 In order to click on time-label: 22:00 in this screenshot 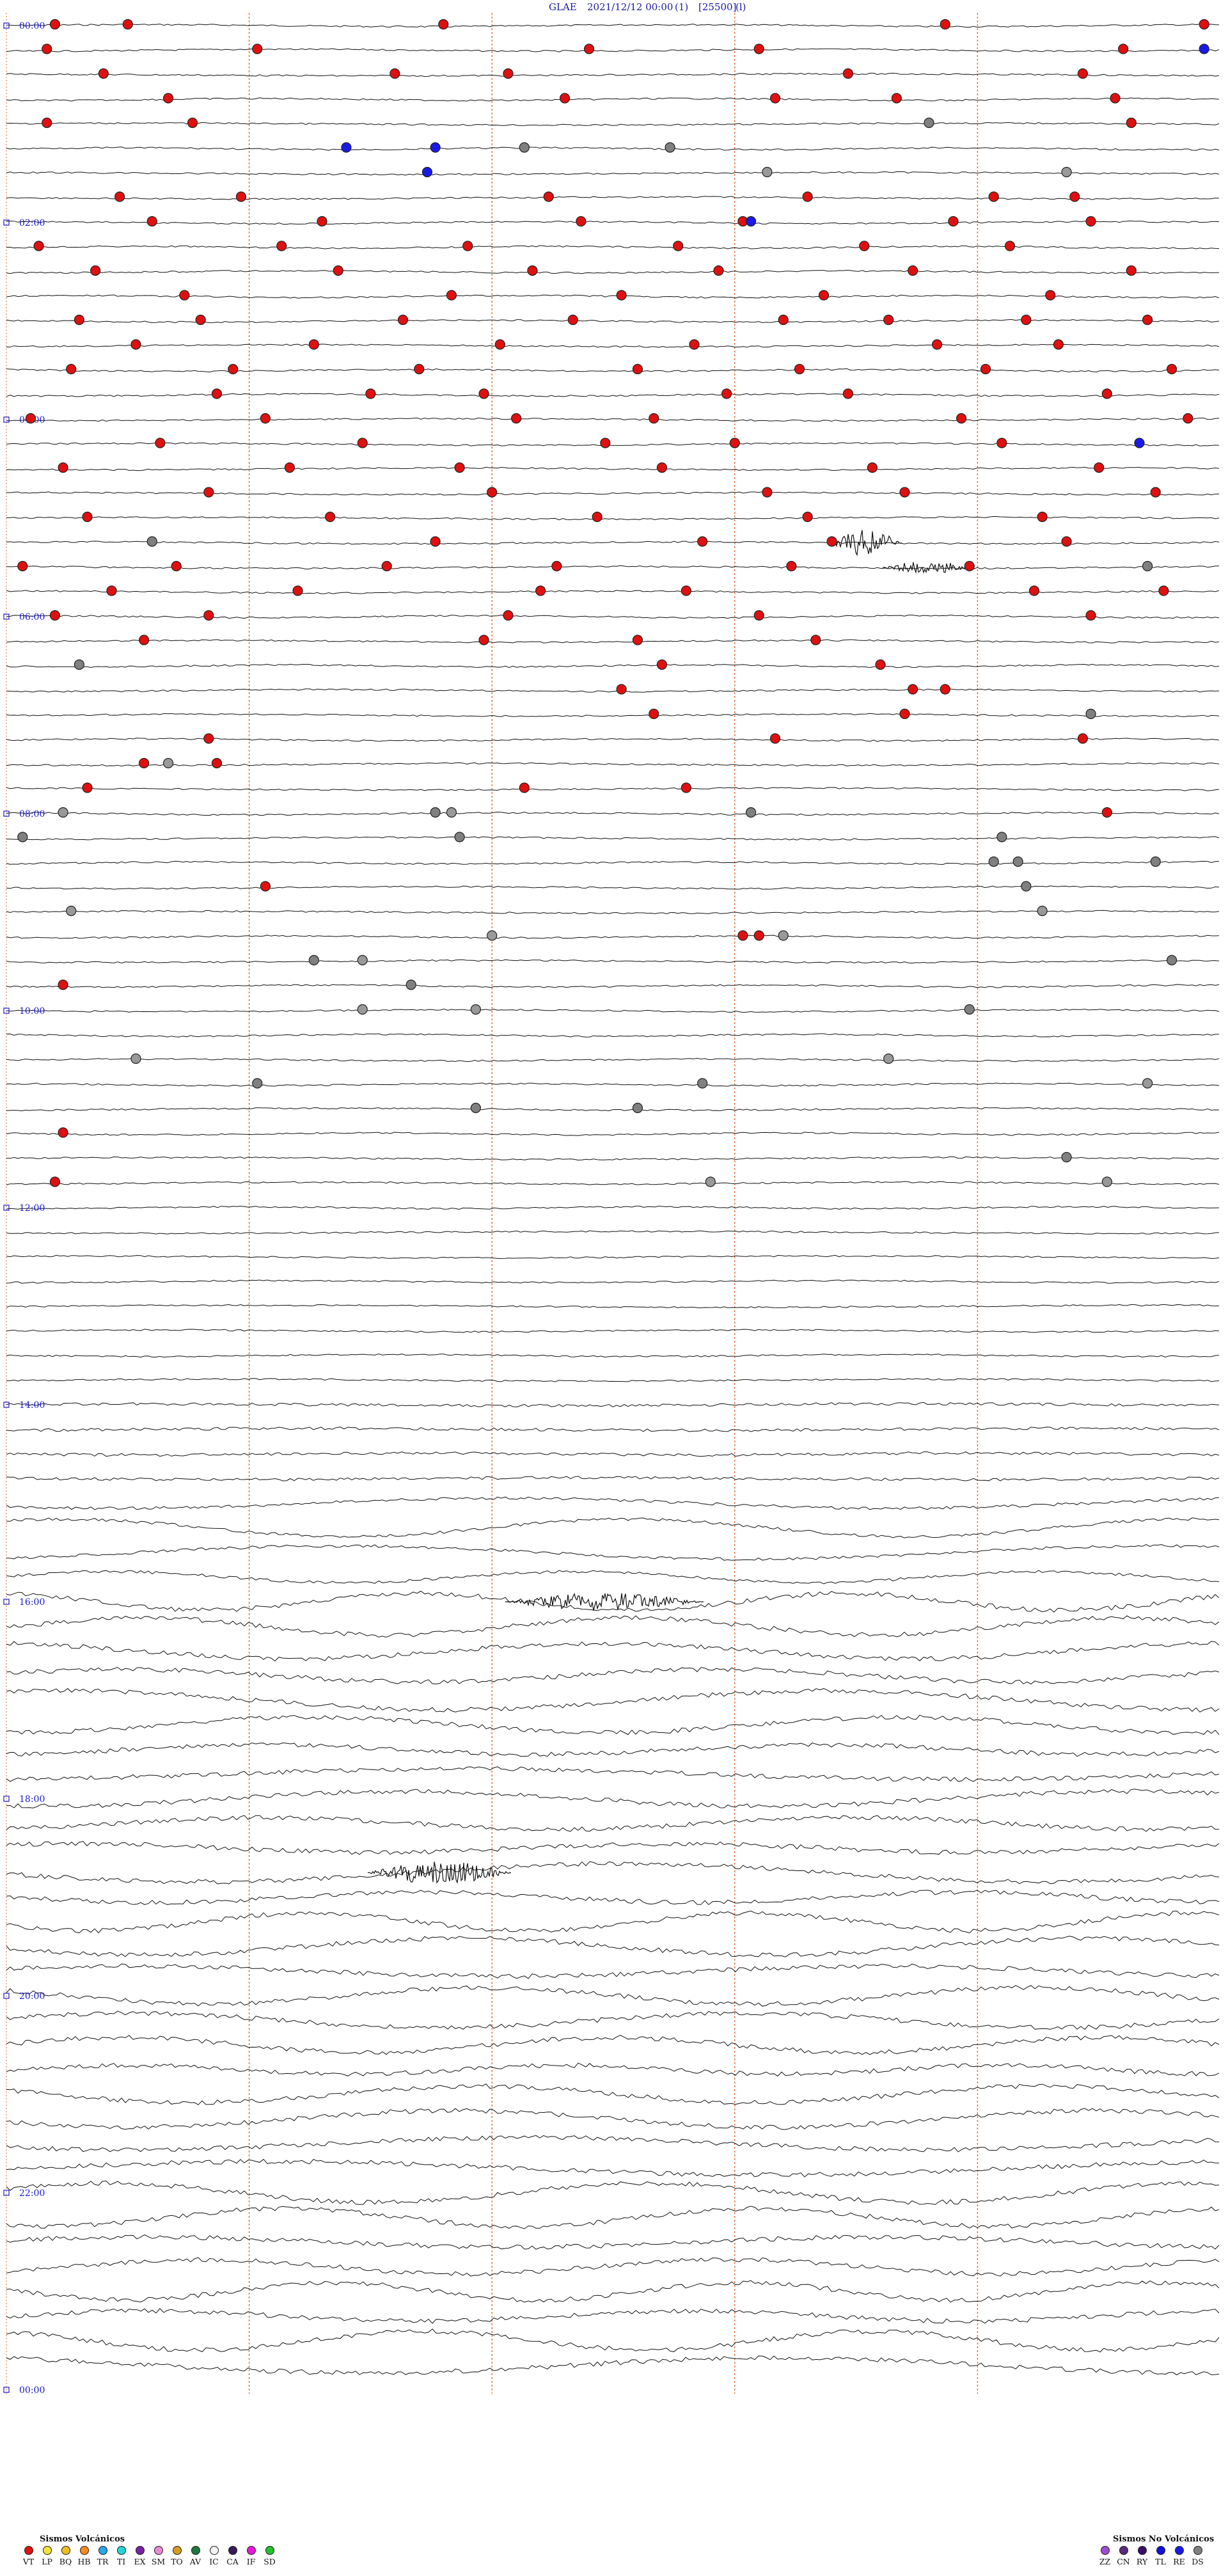, I will do `click(32, 2193)`.